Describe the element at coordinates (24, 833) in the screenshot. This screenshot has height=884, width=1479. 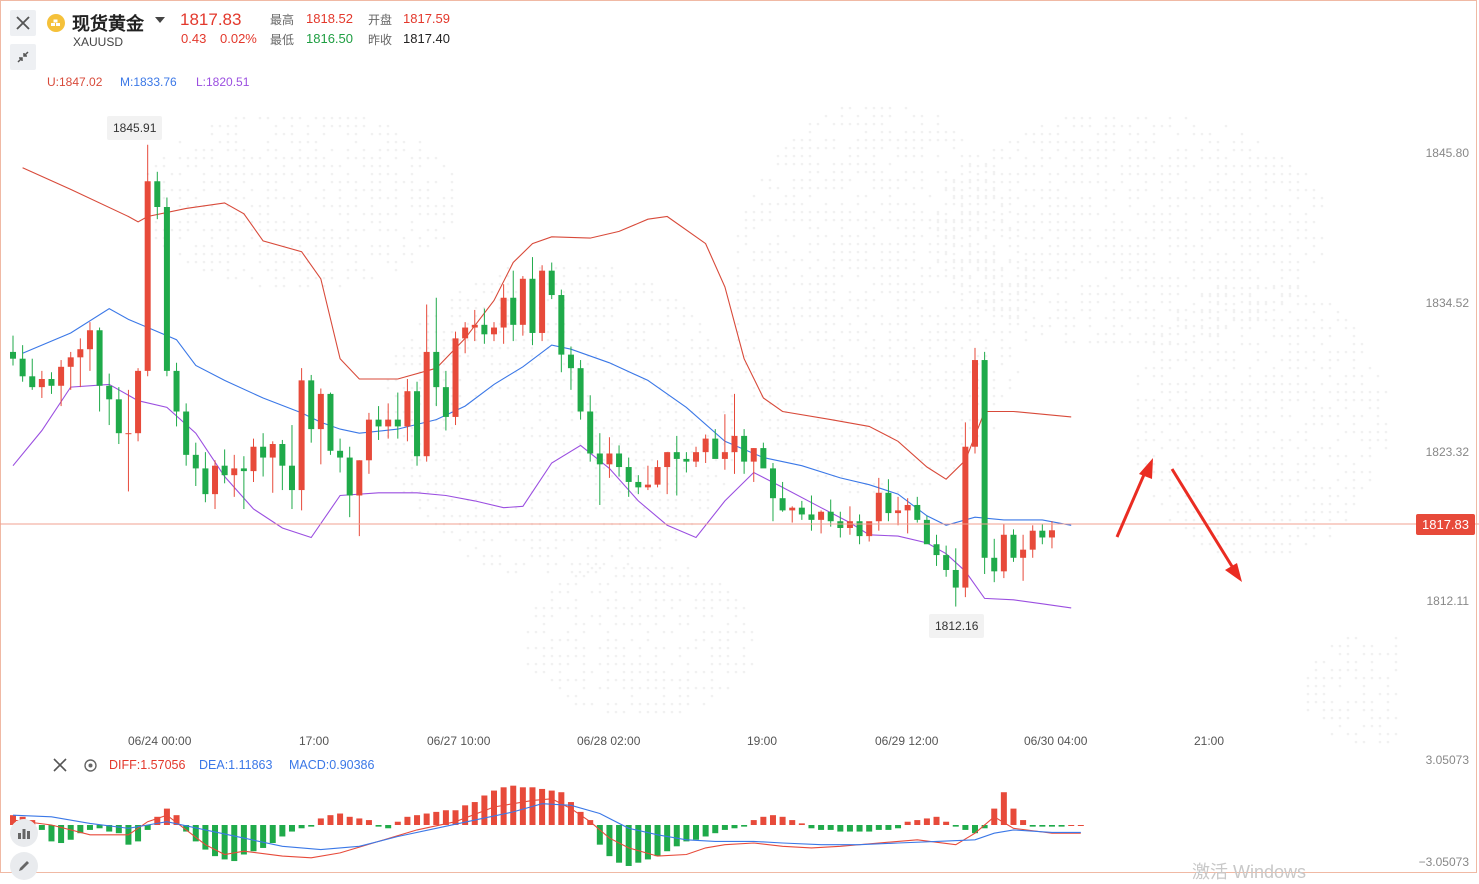
I see `indicator-button` at that location.